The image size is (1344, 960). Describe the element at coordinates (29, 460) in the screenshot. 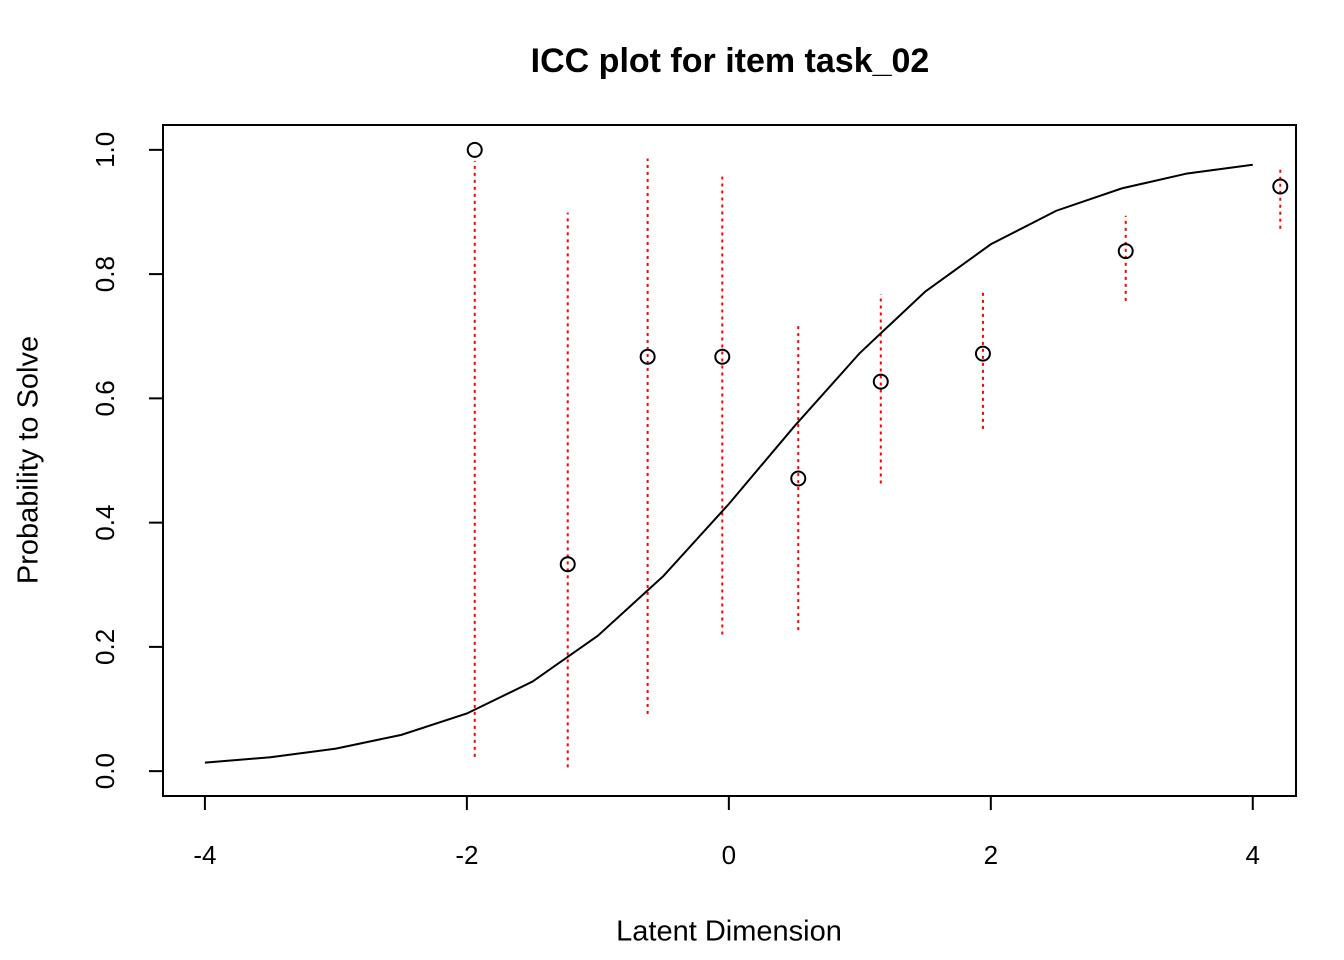

I see `y-axis-label: Probability to Solve` at that location.